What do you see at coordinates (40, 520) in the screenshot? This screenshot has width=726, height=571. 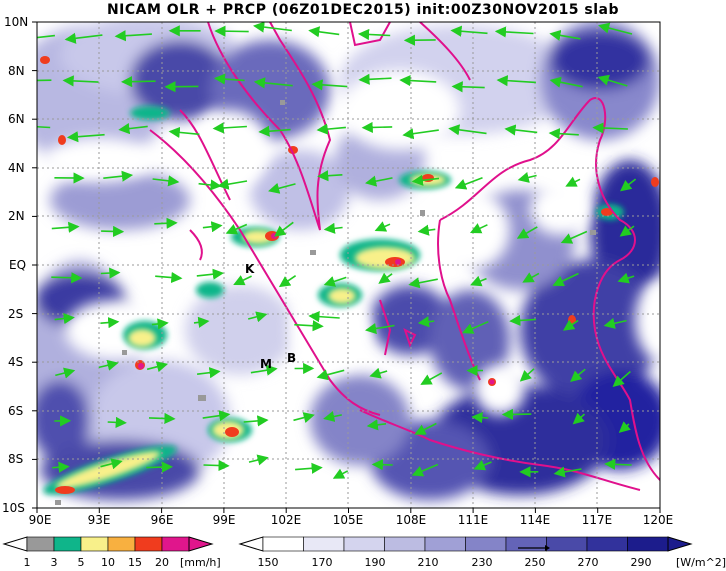 I see `x-tick-label: 90E` at bounding box center [40, 520].